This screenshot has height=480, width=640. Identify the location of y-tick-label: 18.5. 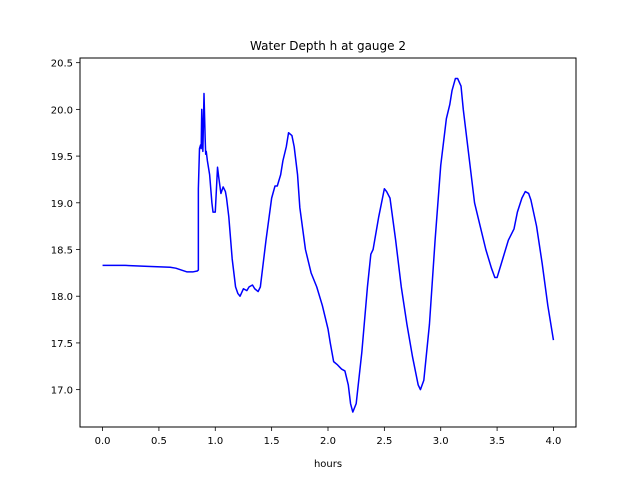
(62, 251).